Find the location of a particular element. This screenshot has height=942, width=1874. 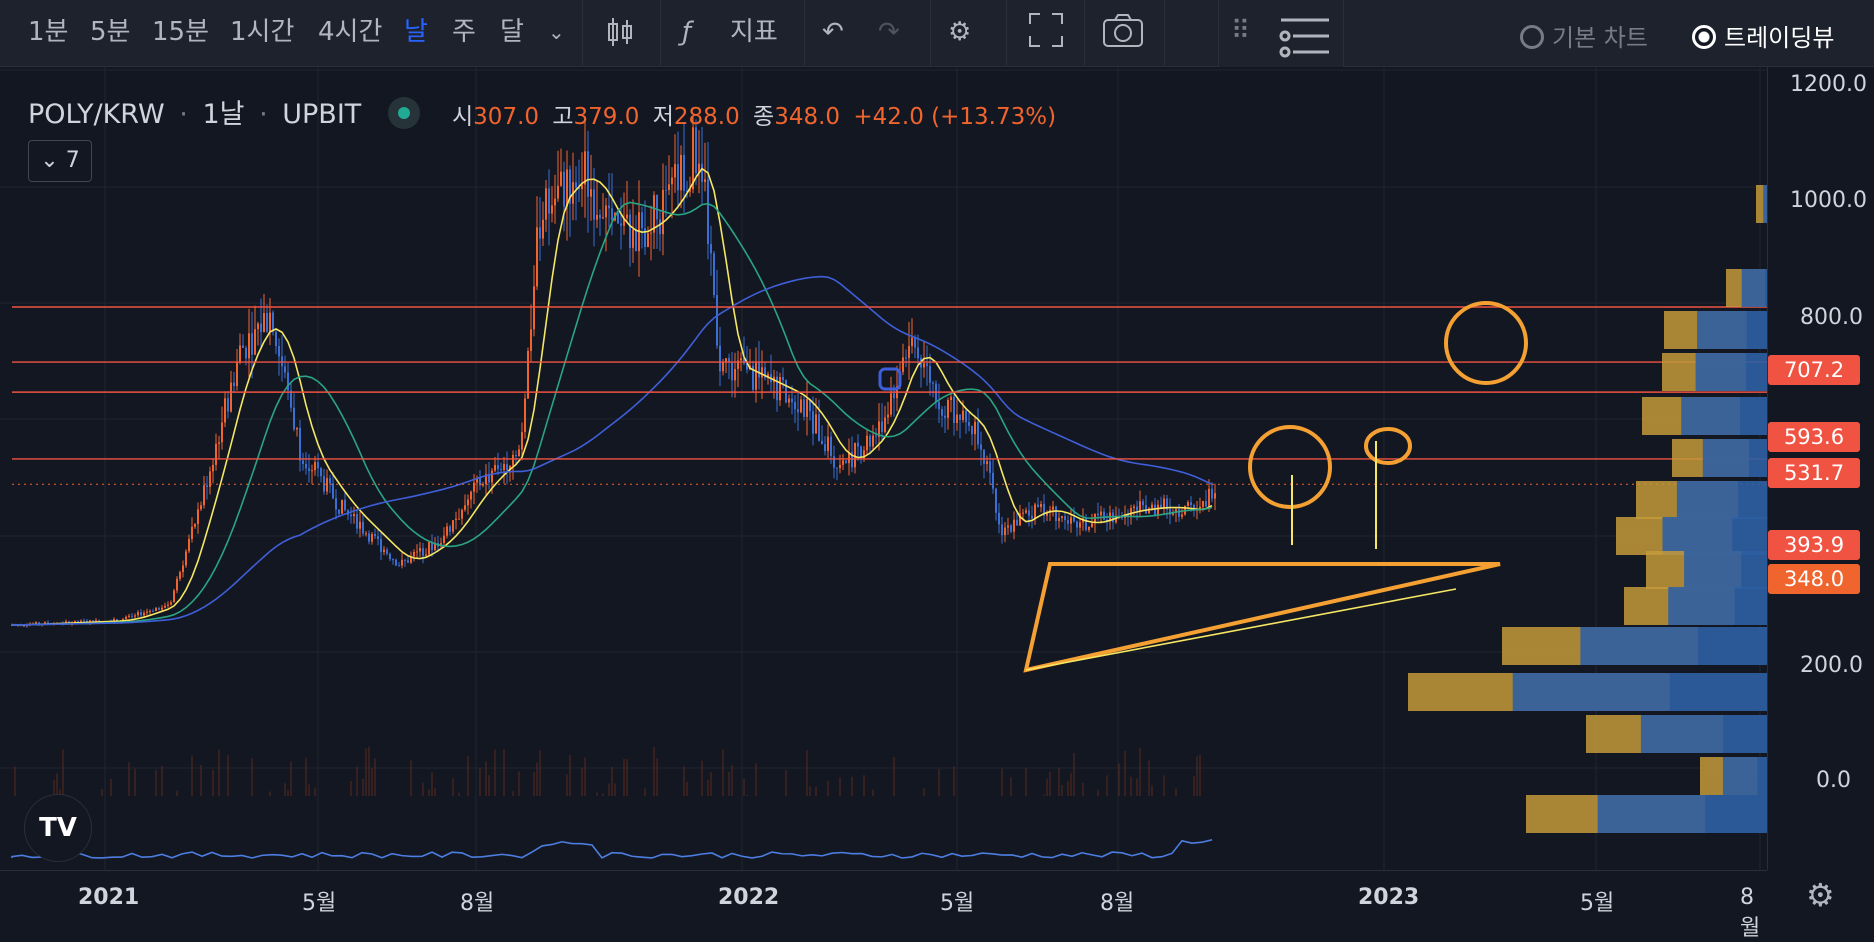

settings-icon: ⚙ is located at coordinates (1820, 895).